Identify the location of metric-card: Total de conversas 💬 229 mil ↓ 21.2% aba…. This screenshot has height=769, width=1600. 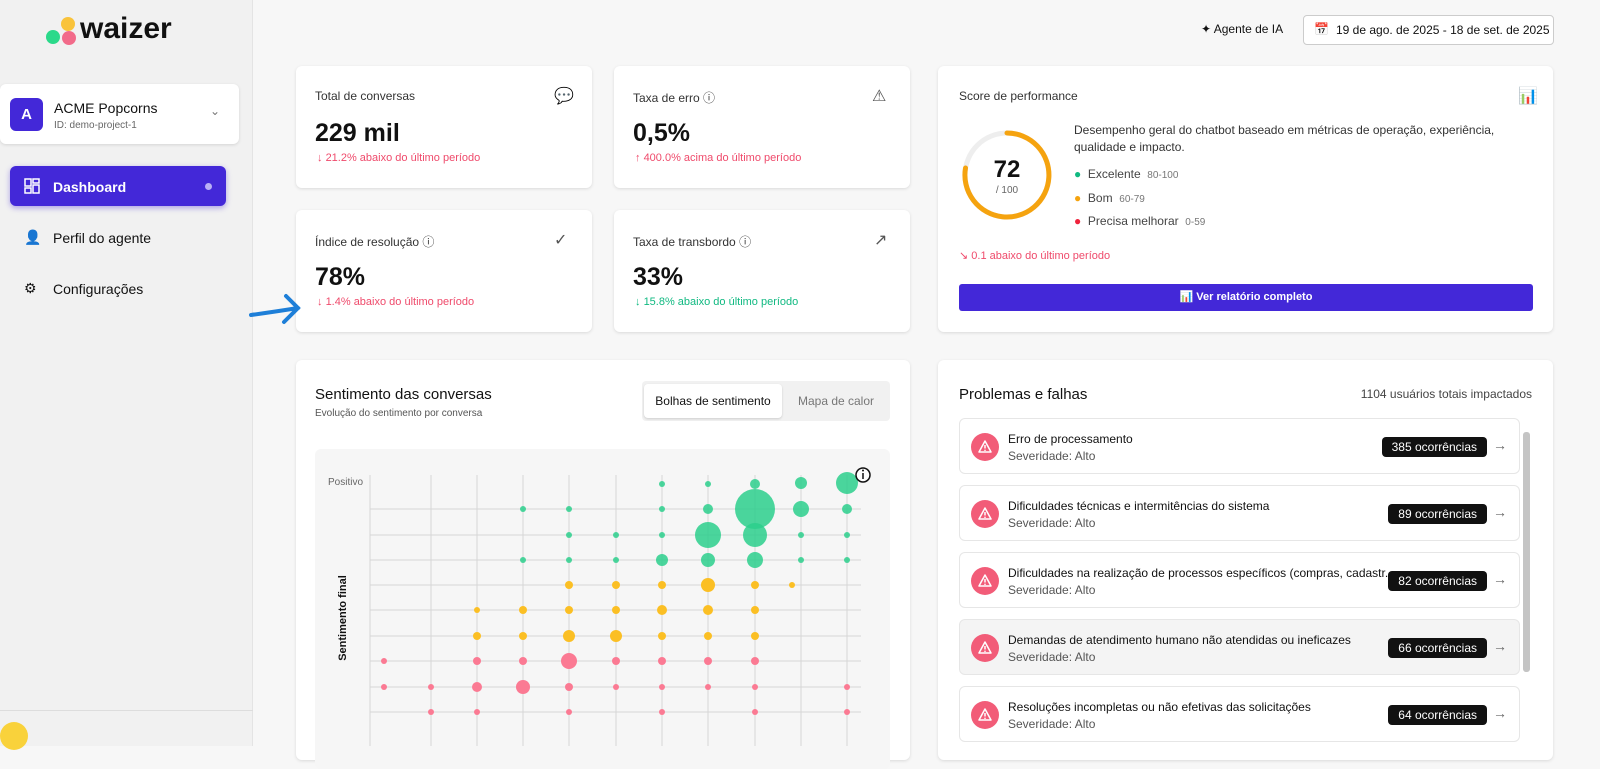
(444, 127).